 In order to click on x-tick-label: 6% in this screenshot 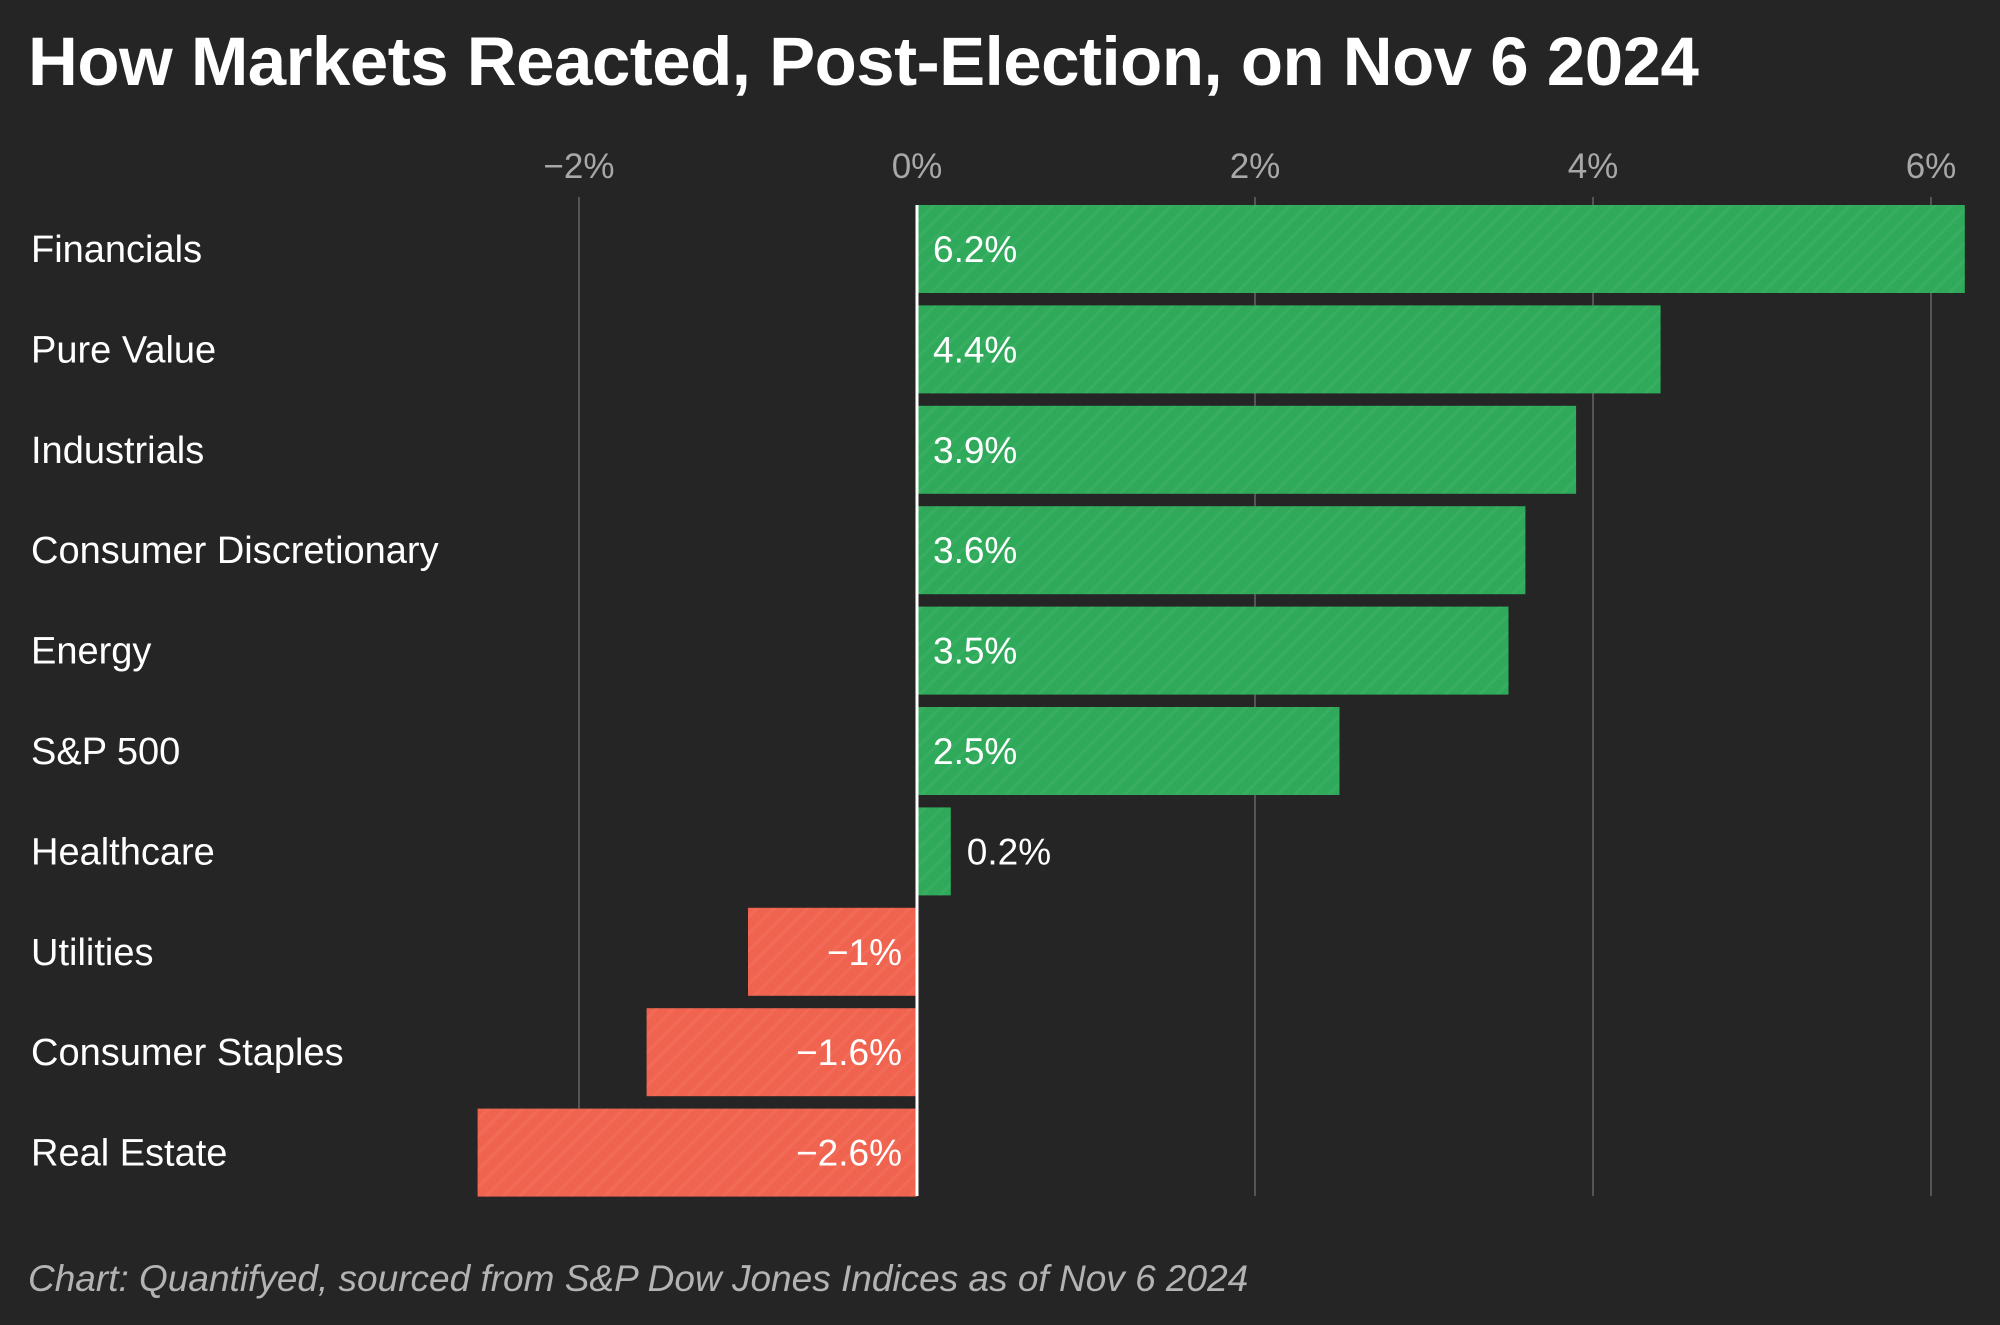, I will do `click(1931, 166)`.